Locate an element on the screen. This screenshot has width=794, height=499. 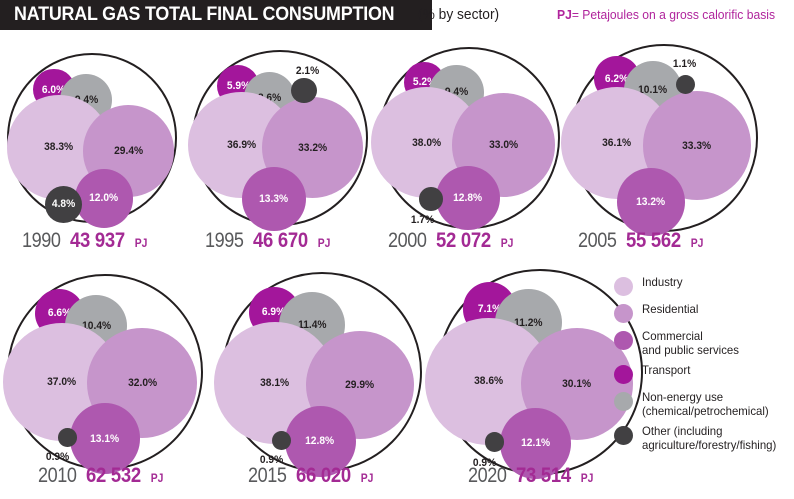
chart-caption-1990: 1990 43 937 PJ is located at coordinates (85, 241).